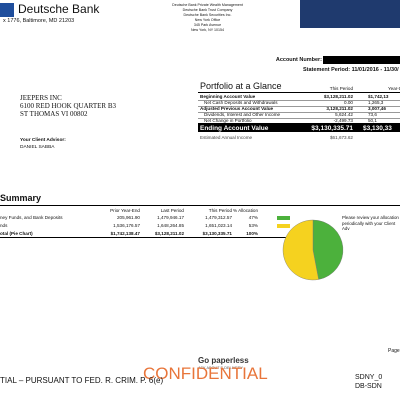  What do you see at coordinates (4, 225) in the screenshot?
I see `row-label: nds` at bounding box center [4, 225].